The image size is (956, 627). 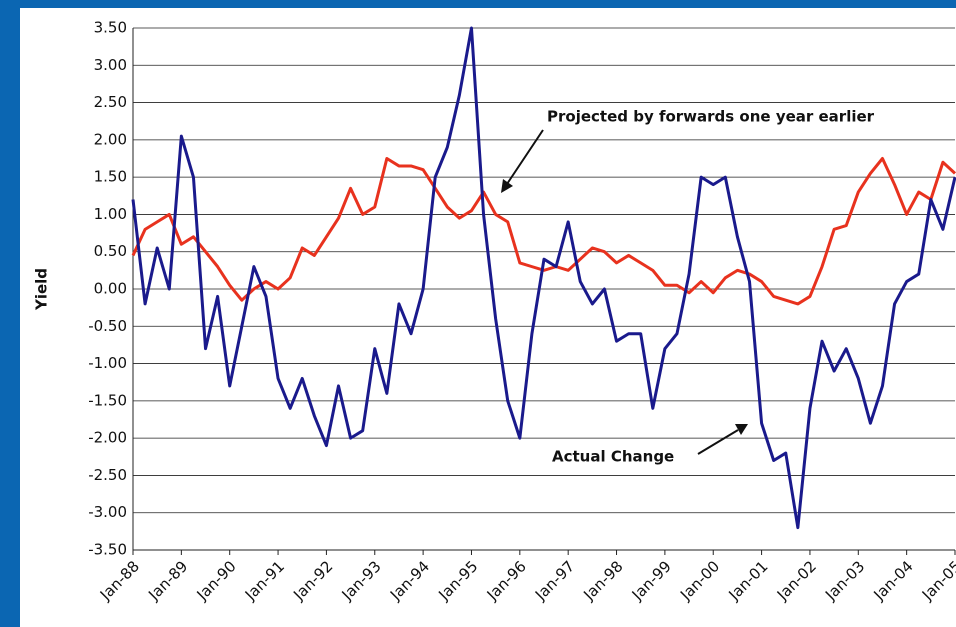 What do you see at coordinates (624, 292) in the screenshot?
I see `arrows` at bounding box center [624, 292].